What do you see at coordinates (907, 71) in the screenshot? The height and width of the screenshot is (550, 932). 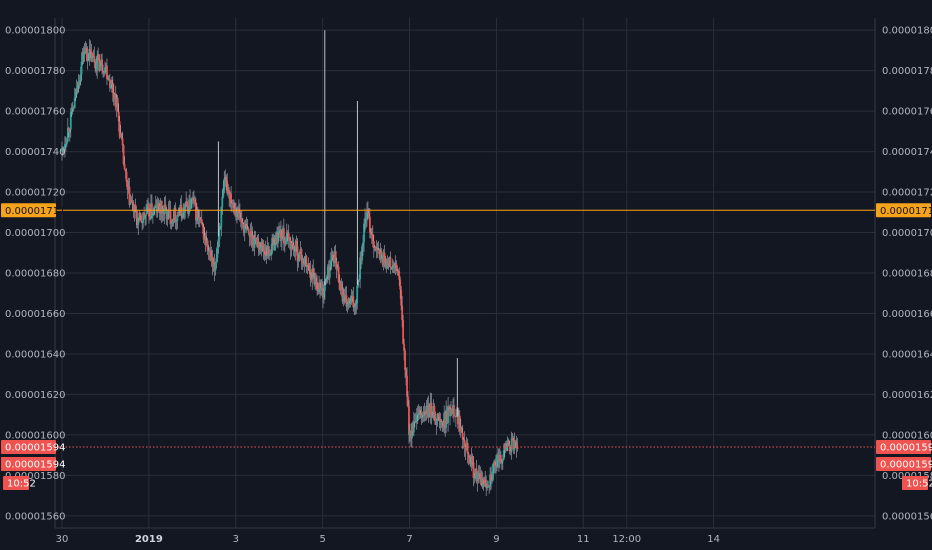 I see `y-tick-label-right: 0.00001780` at bounding box center [907, 71].